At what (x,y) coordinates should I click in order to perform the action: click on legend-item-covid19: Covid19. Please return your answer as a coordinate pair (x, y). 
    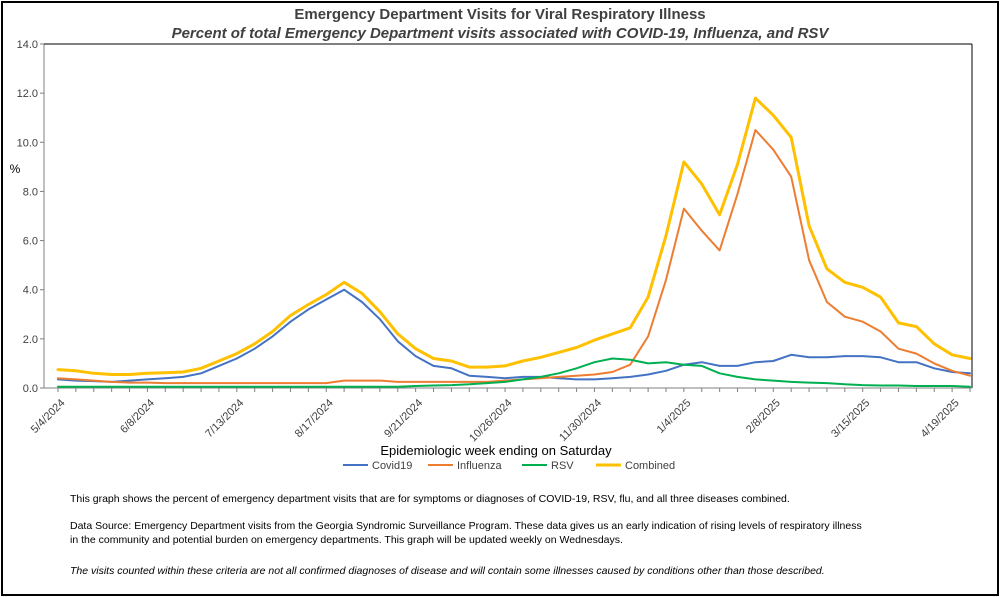
    Looking at the image, I should click on (377, 466).